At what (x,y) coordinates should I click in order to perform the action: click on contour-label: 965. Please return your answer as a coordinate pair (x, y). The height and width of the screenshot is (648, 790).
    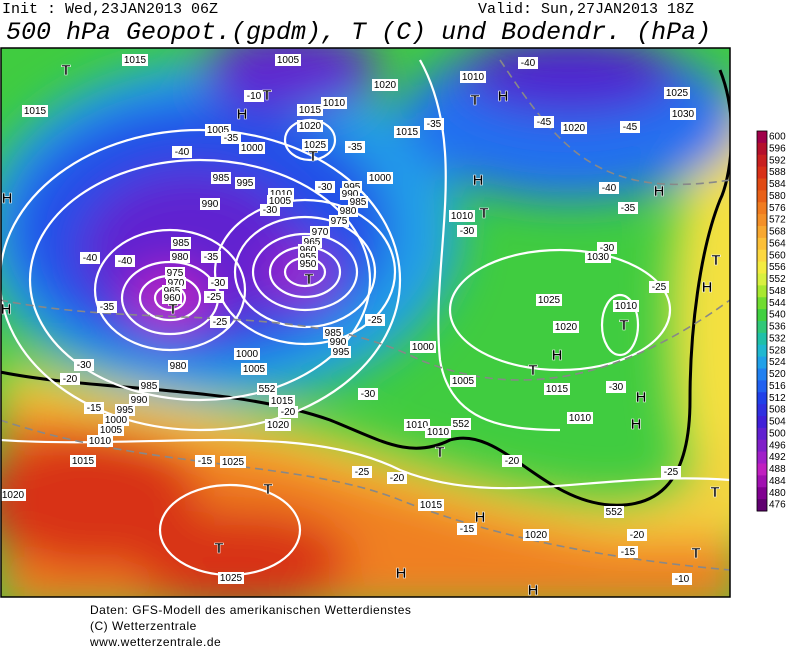
    Looking at the image, I should click on (312, 242).